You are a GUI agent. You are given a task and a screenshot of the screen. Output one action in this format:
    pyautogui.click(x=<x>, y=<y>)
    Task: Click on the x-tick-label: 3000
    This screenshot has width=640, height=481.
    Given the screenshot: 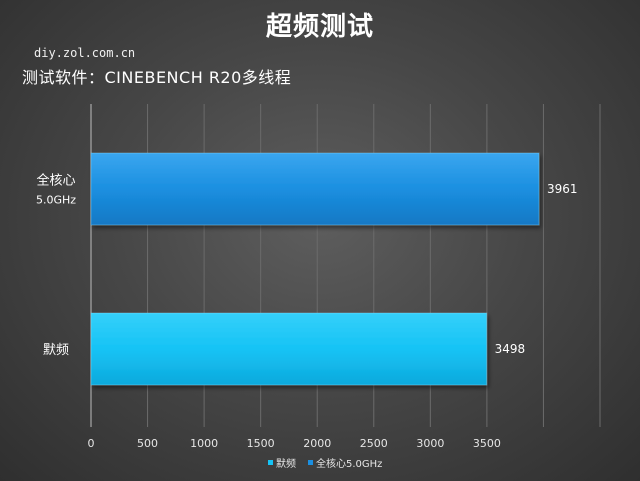 What is the action you would take?
    pyautogui.click(x=430, y=443)
    